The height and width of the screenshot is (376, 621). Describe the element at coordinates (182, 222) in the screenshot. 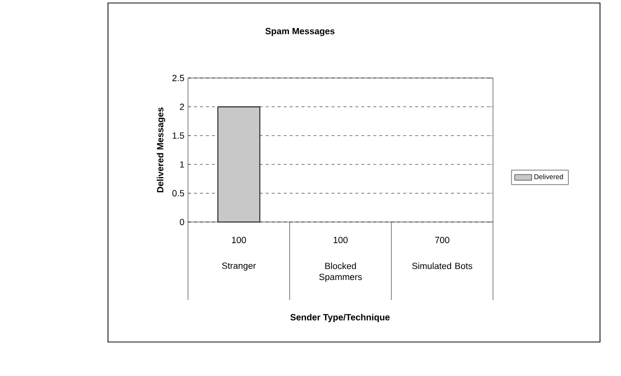

I see `y-tick-label: 0` at that location.